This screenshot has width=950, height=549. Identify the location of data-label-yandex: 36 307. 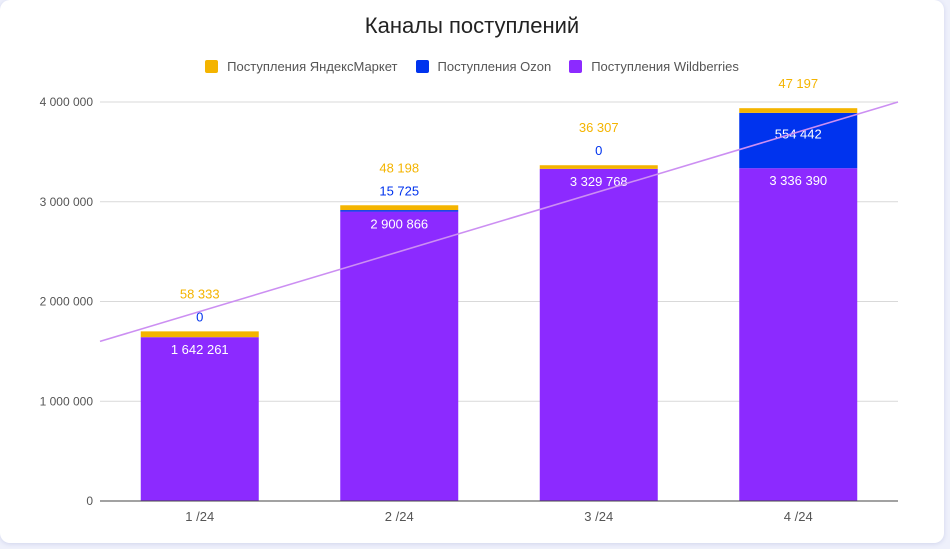
(599, 127).